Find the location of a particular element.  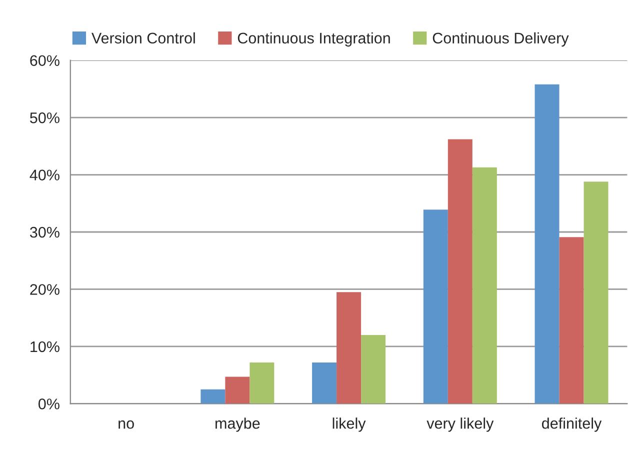

x-tick-label: no is located at coordinates (126, 424).